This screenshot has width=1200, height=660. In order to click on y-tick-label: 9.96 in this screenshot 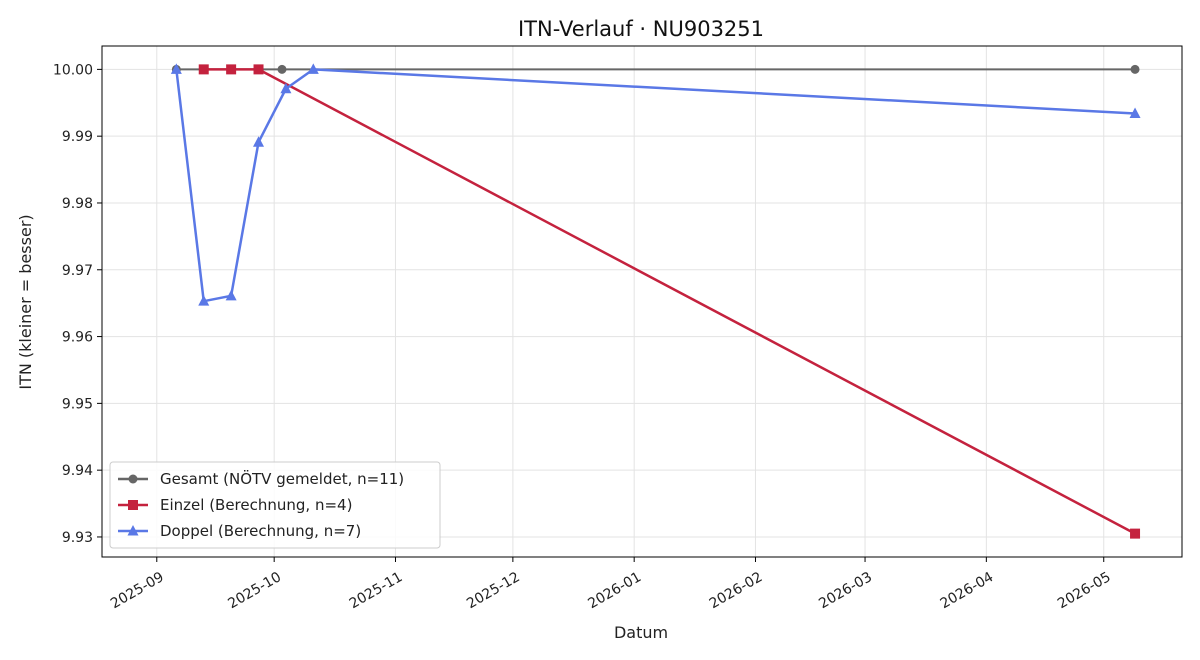, I will do `click(77, 338)`.